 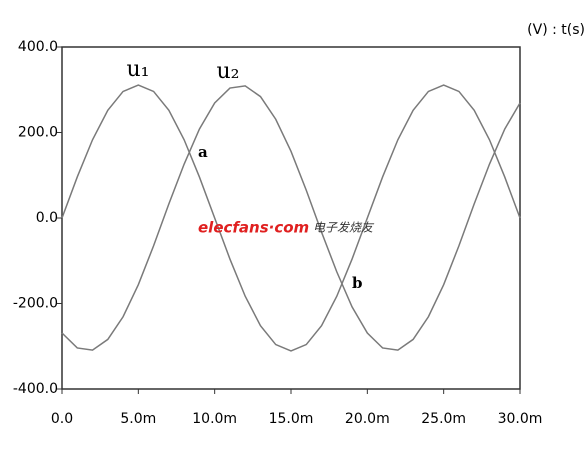 What do you see at coordinates (344, 228) in the screenshot?
I see `watermark: 电子发烧友` at bounding box center [344, 228].